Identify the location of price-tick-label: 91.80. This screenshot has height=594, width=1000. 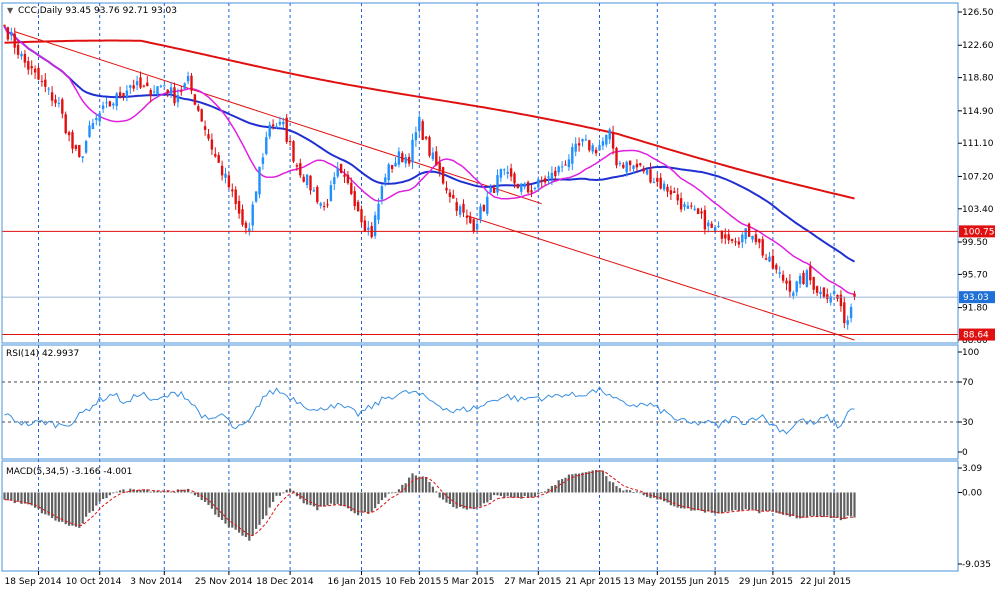
(975, 309).